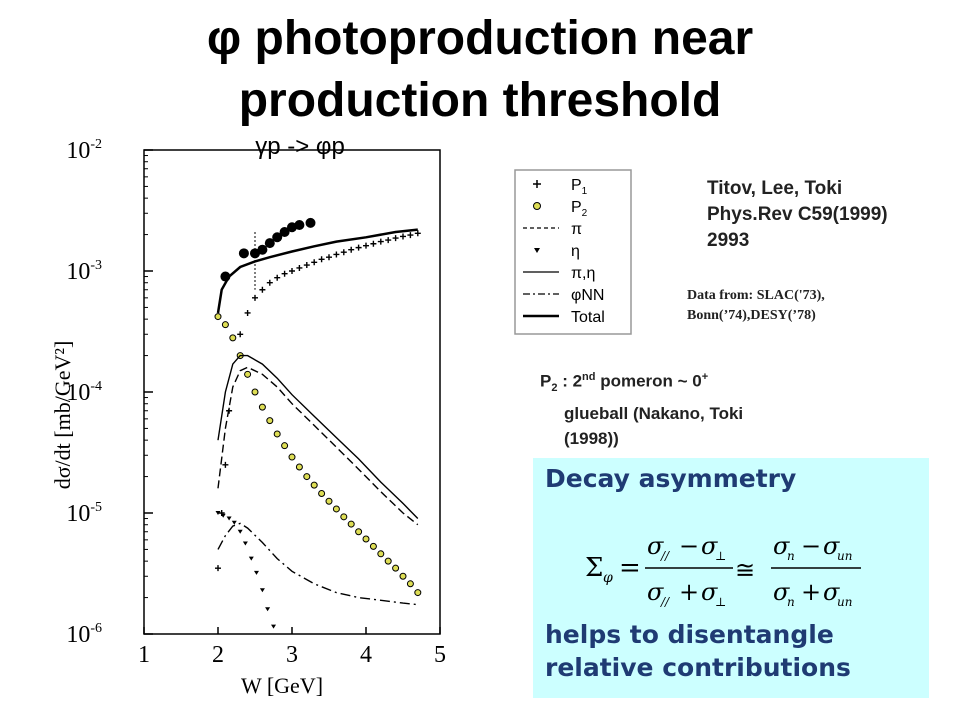 The width and height of the screenshot is (960, 720). I want to click on svg-text: un, so click(844, 602).